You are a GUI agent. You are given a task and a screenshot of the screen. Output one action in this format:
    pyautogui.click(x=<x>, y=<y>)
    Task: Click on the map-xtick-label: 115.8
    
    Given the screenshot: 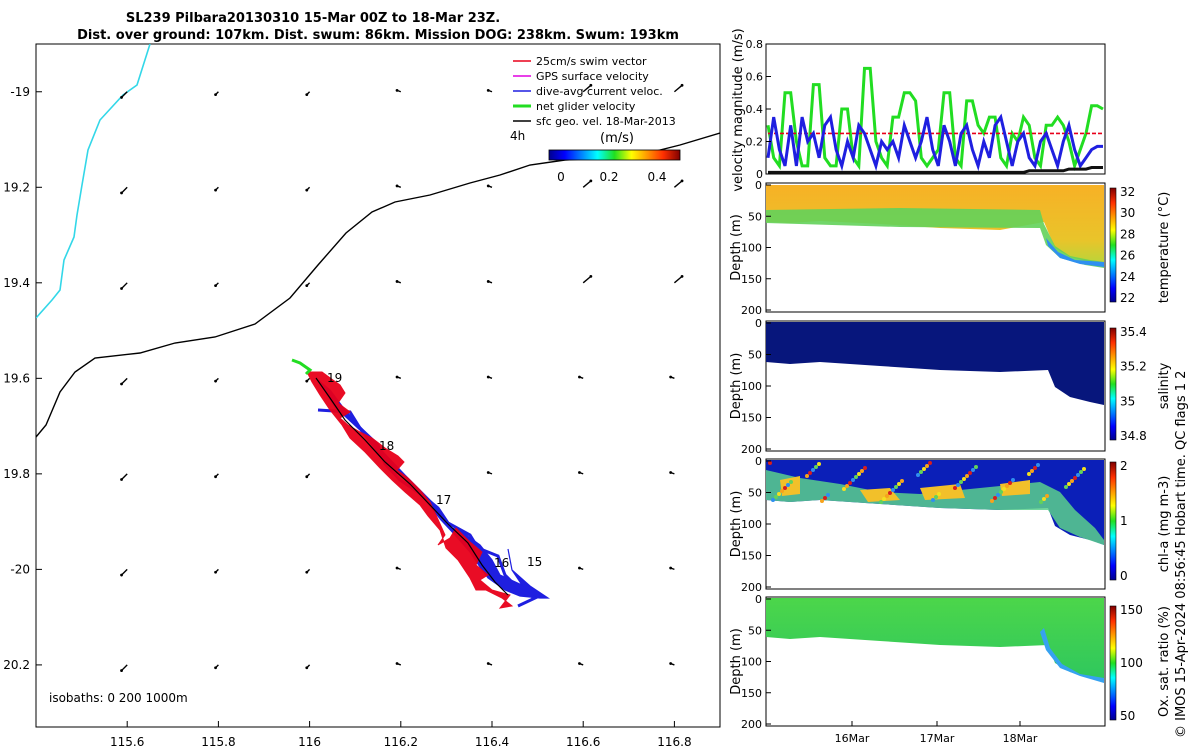 What is the action you would take?
    pyautogui.click(x=218, y=742)
    